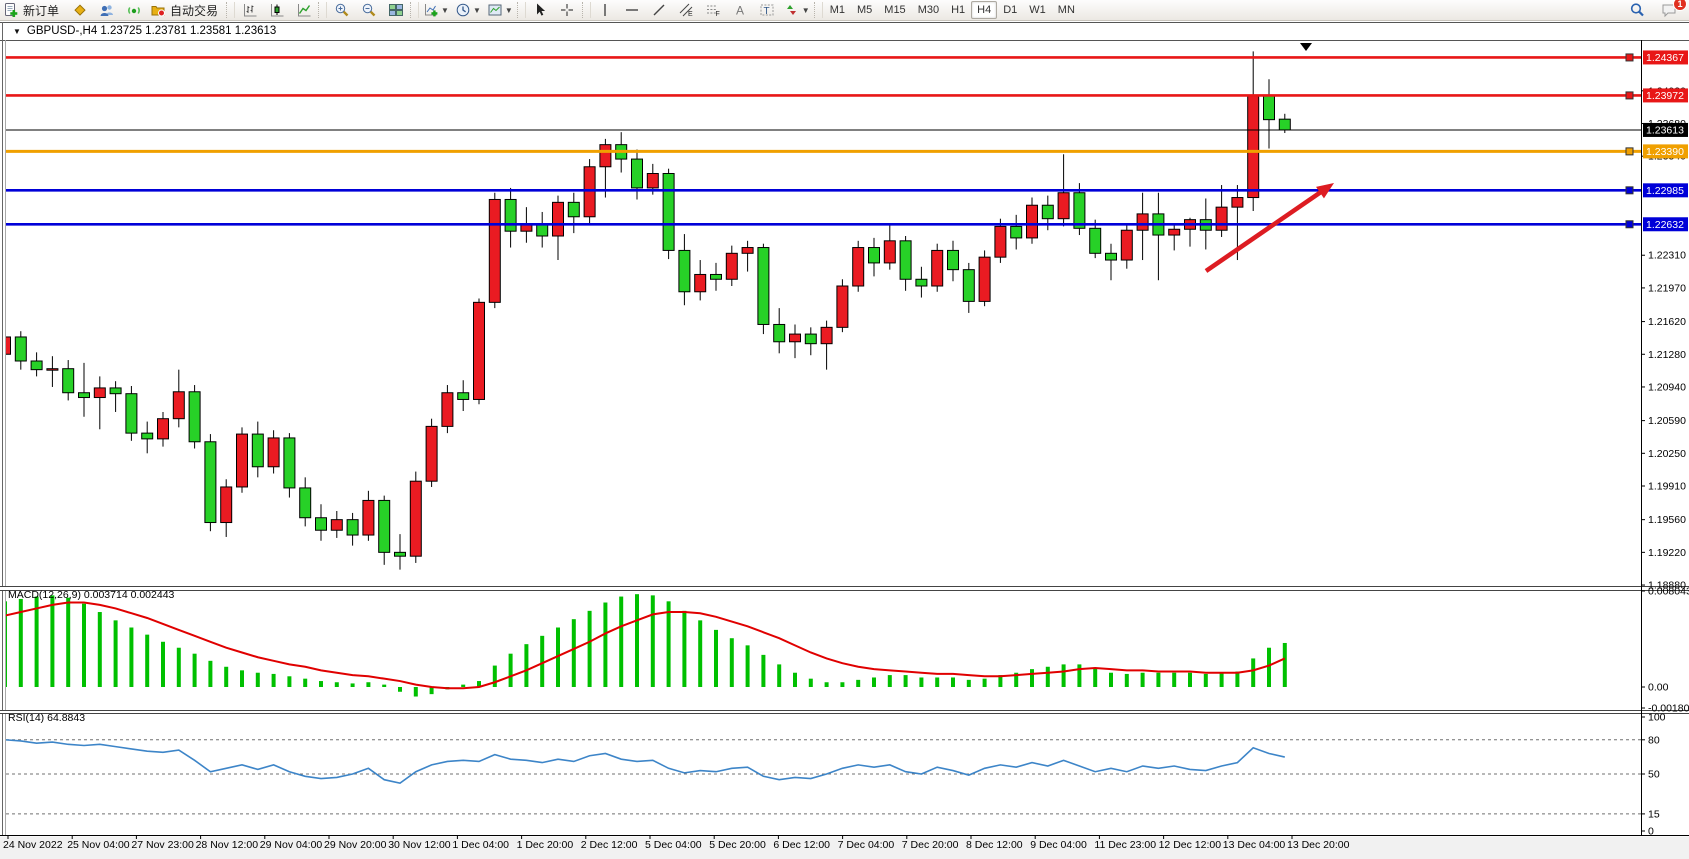  What do you see at coordinates (1665, 58) in the screenshot?
I see `price-badge-label: 1.24367` at bounding box center [1665, 58].